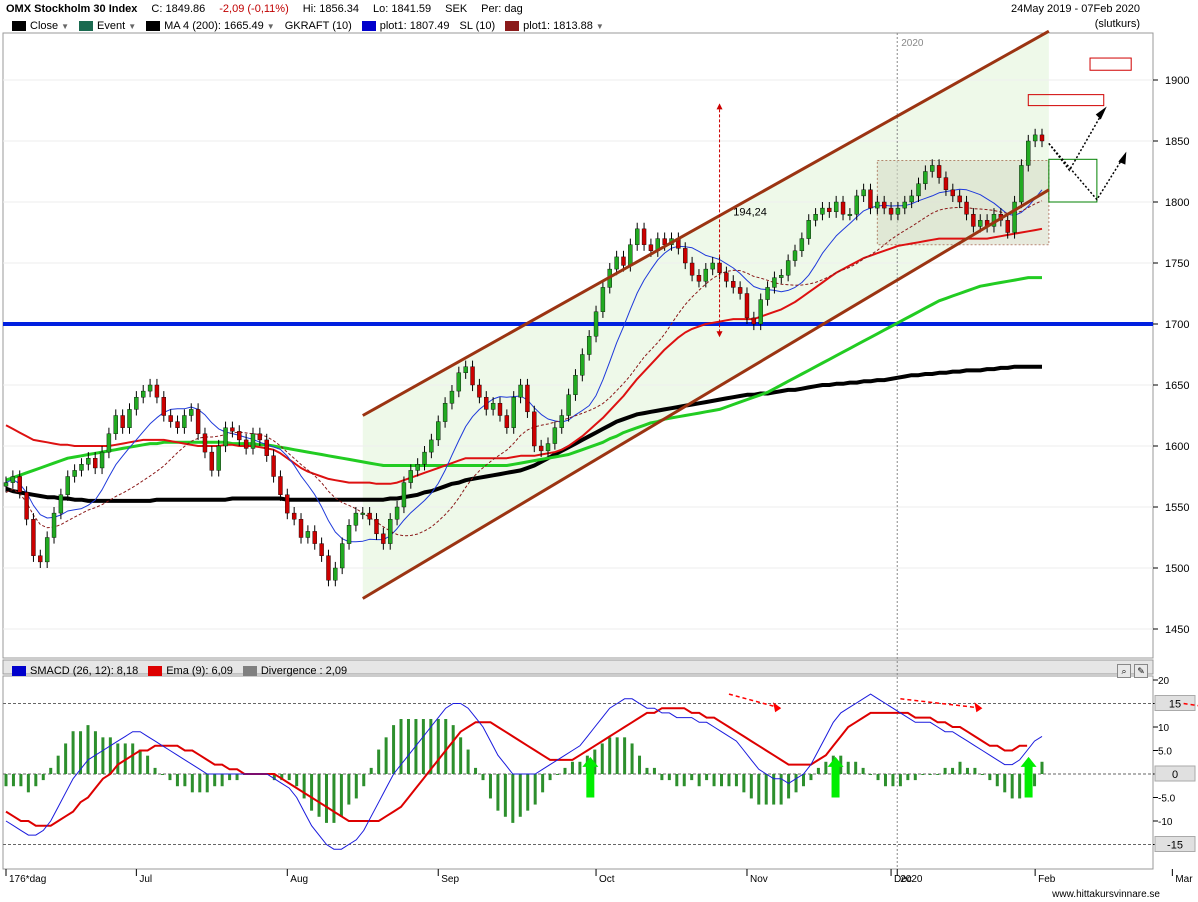 This screenshot has width=1198, height=902. I want to click on divergence-arrowhead, so click(777, 707).